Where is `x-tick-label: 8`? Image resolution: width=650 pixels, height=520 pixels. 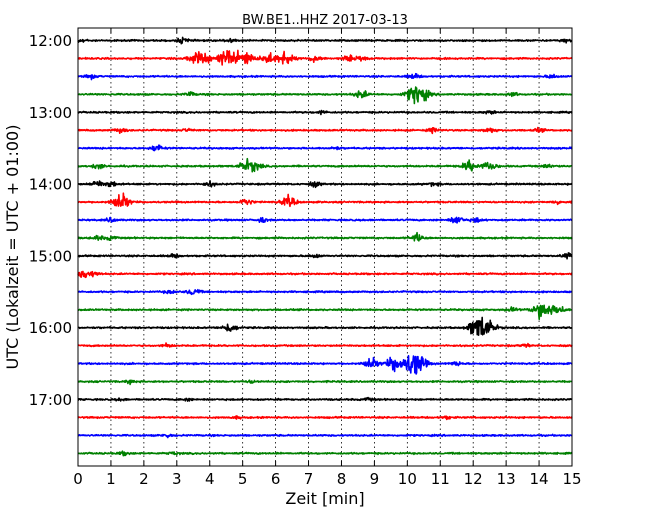
x-tick-label: 8 is located at coordinates (342, 479).